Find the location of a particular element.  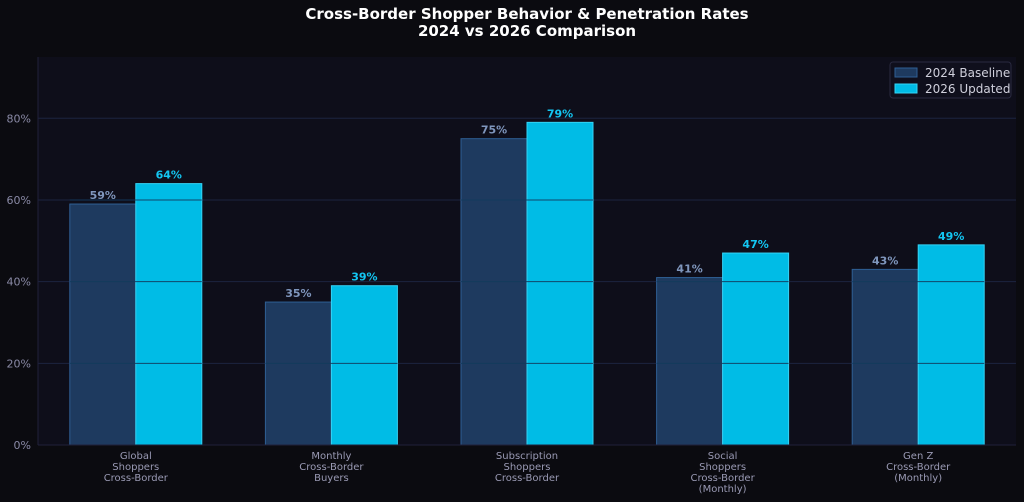

legend: 2024 Baseline 2026 Updated is located at coordinates (950, 80).